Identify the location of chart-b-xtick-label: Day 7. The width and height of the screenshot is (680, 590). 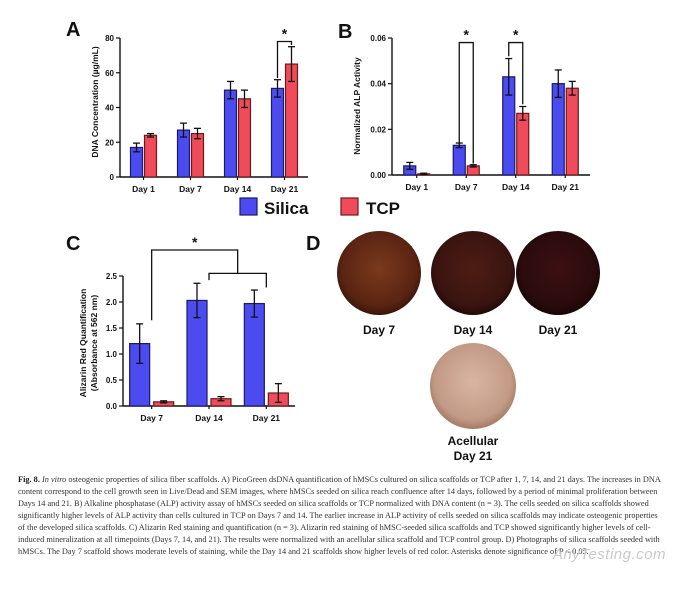
(466, 187).